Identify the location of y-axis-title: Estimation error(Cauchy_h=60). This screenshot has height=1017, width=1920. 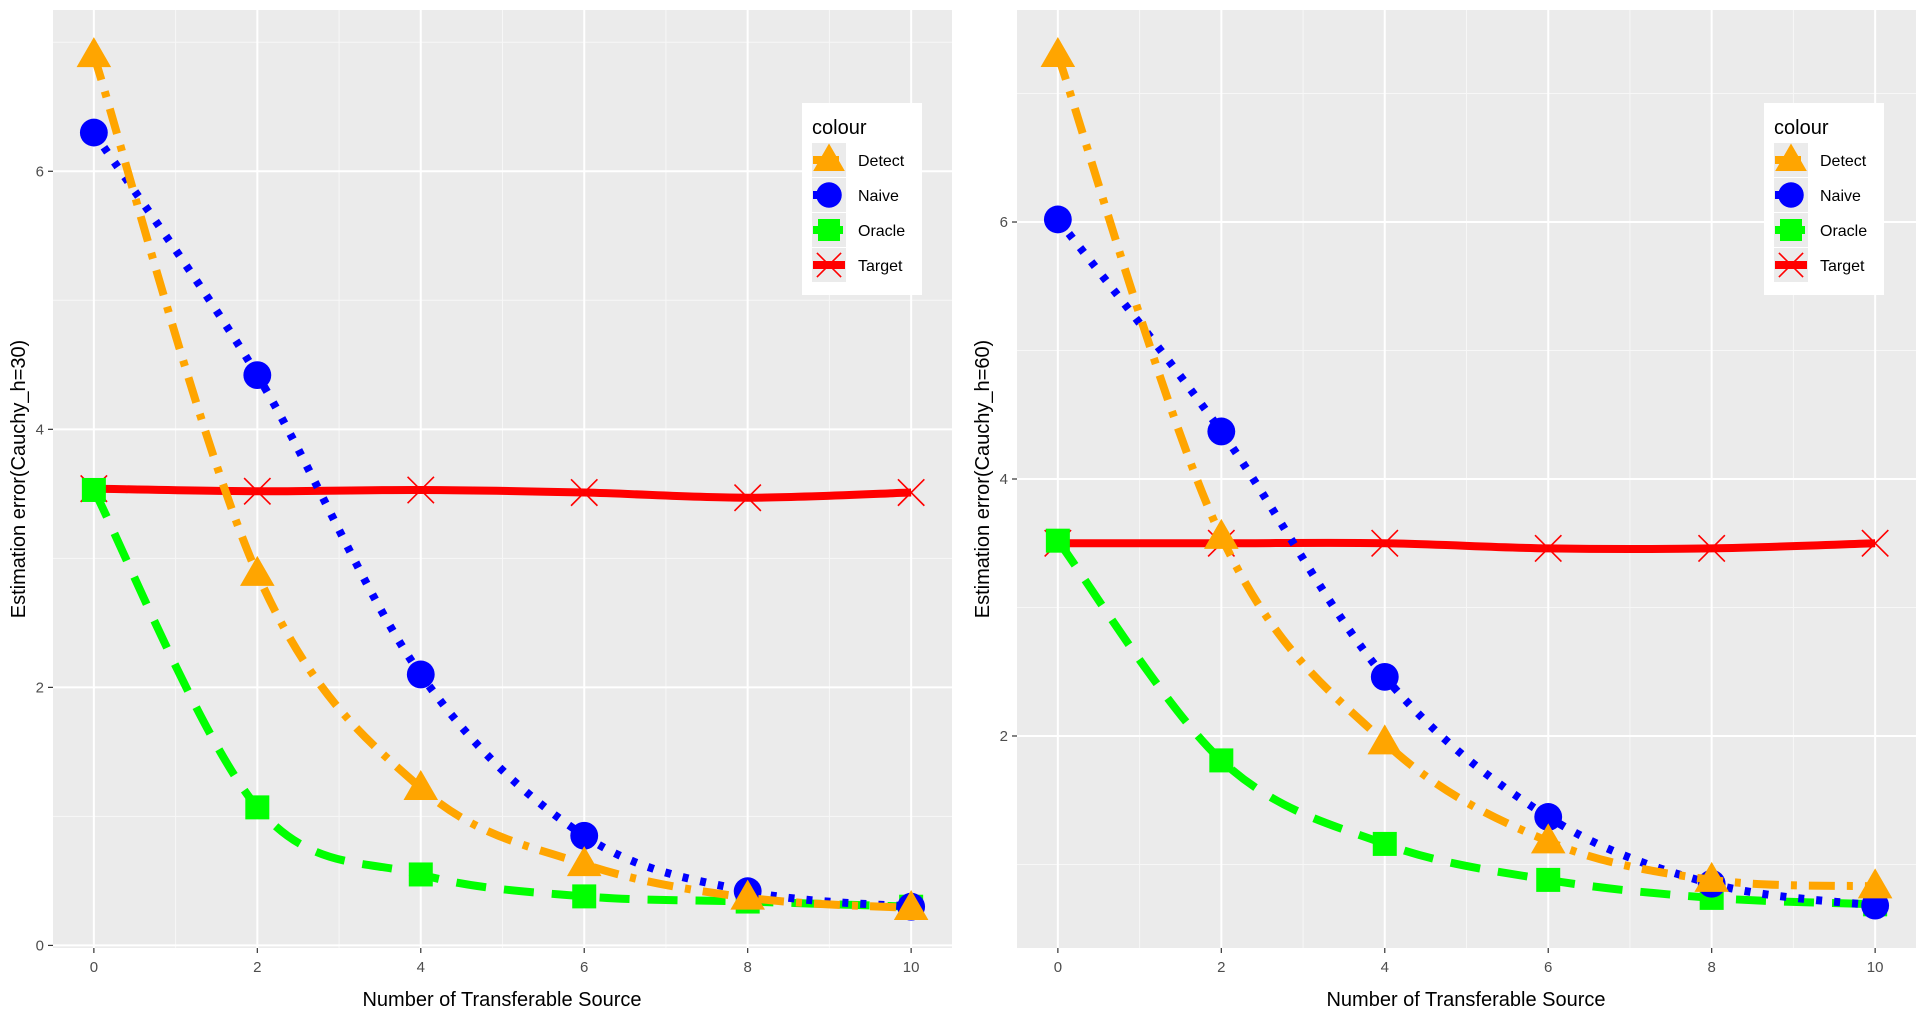
(983, 479).